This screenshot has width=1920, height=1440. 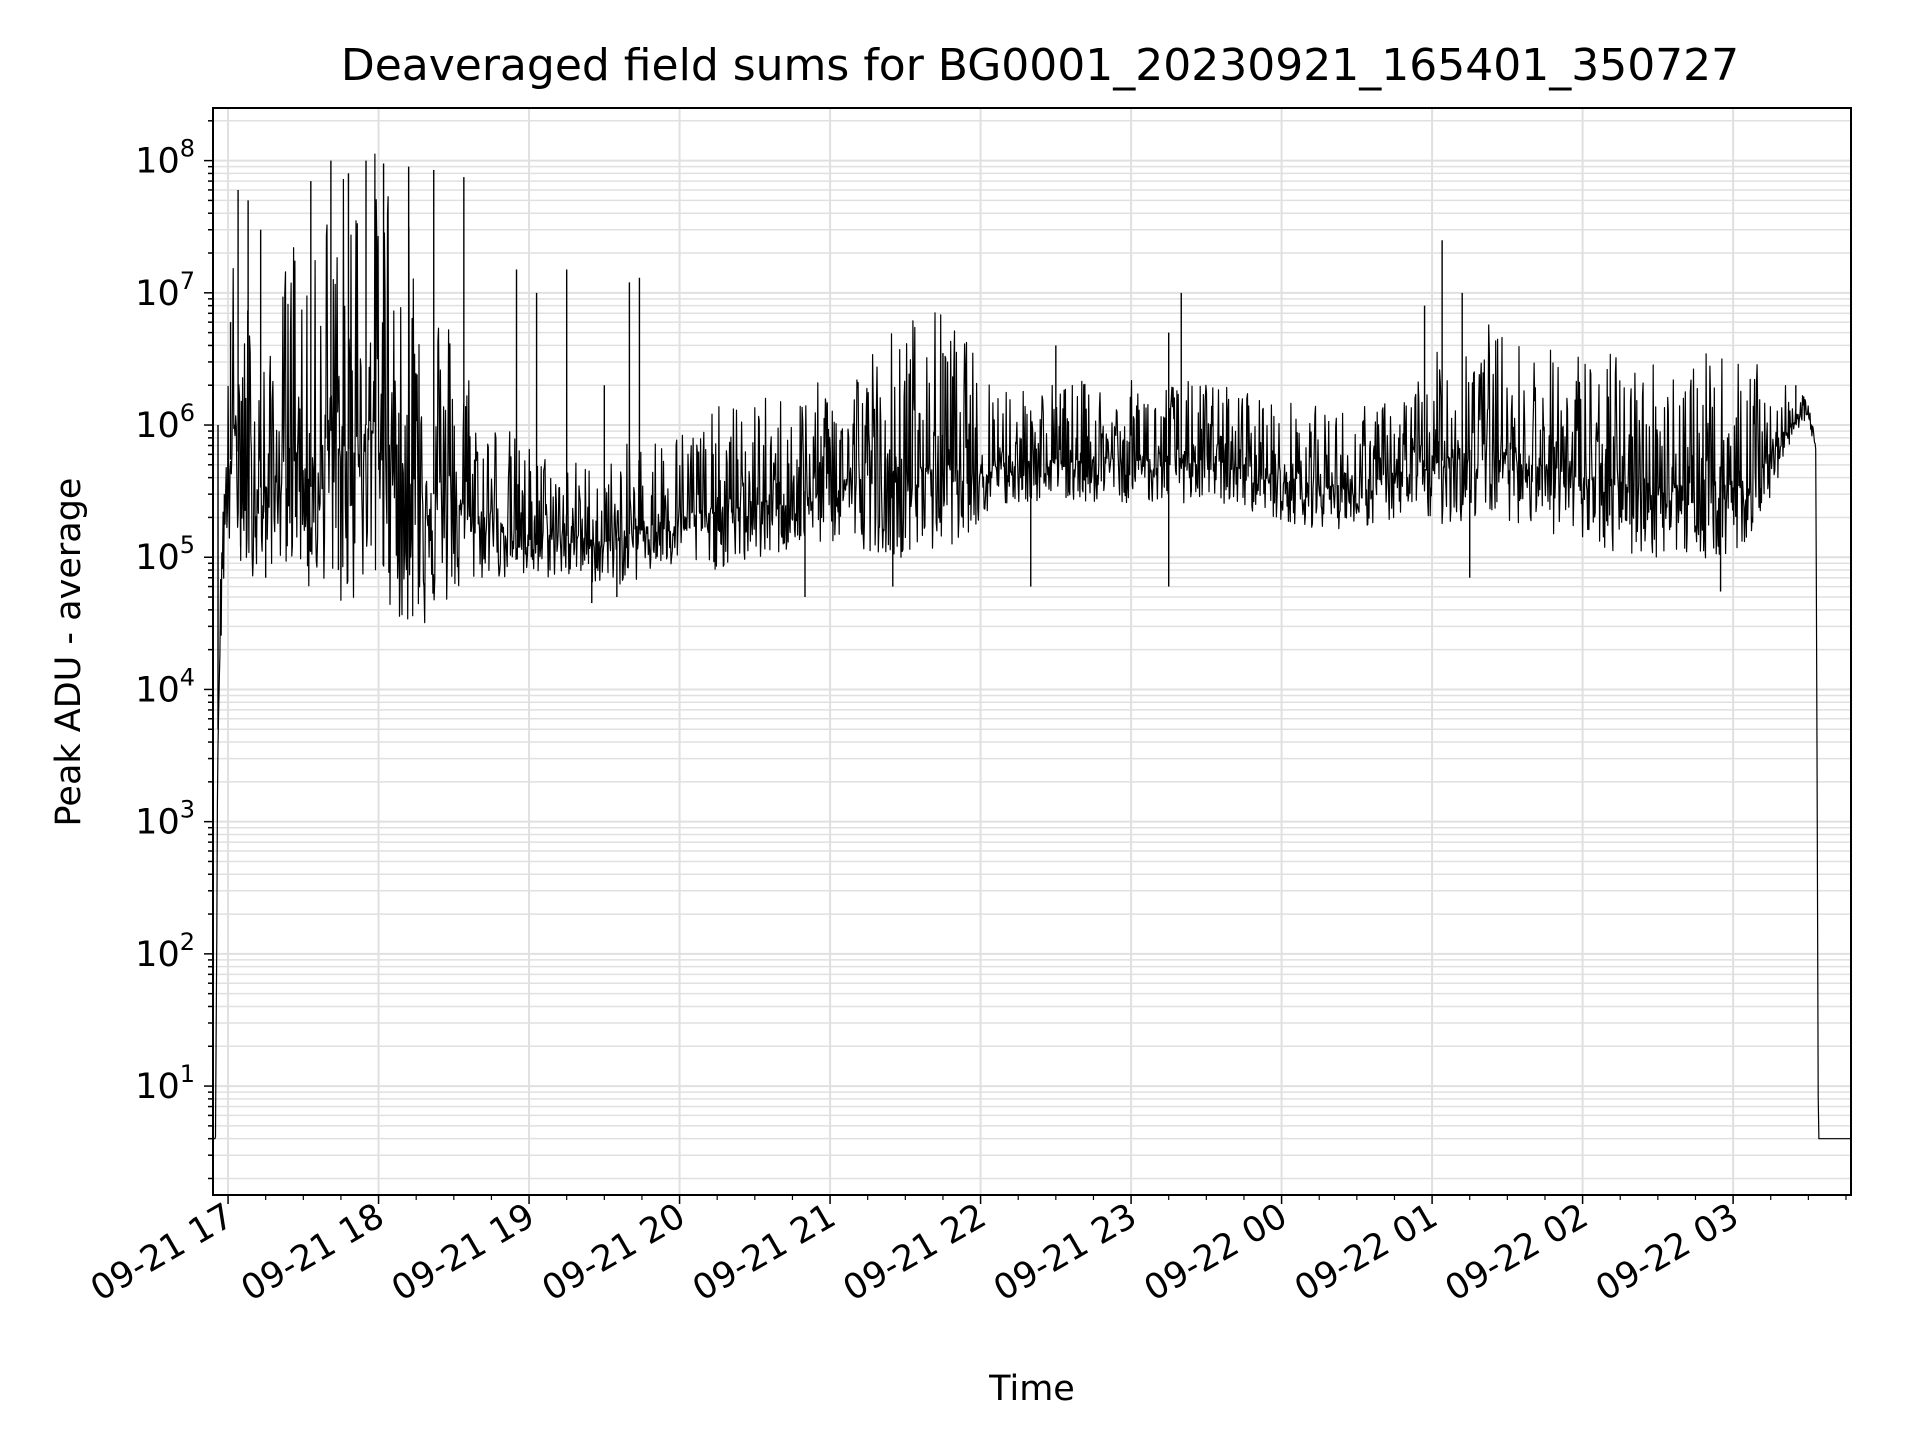 What do you see at coordinates (165, 554) in the screenshot?
I see `y-tick-label: 10⁵` at bounding box center [165, 554].